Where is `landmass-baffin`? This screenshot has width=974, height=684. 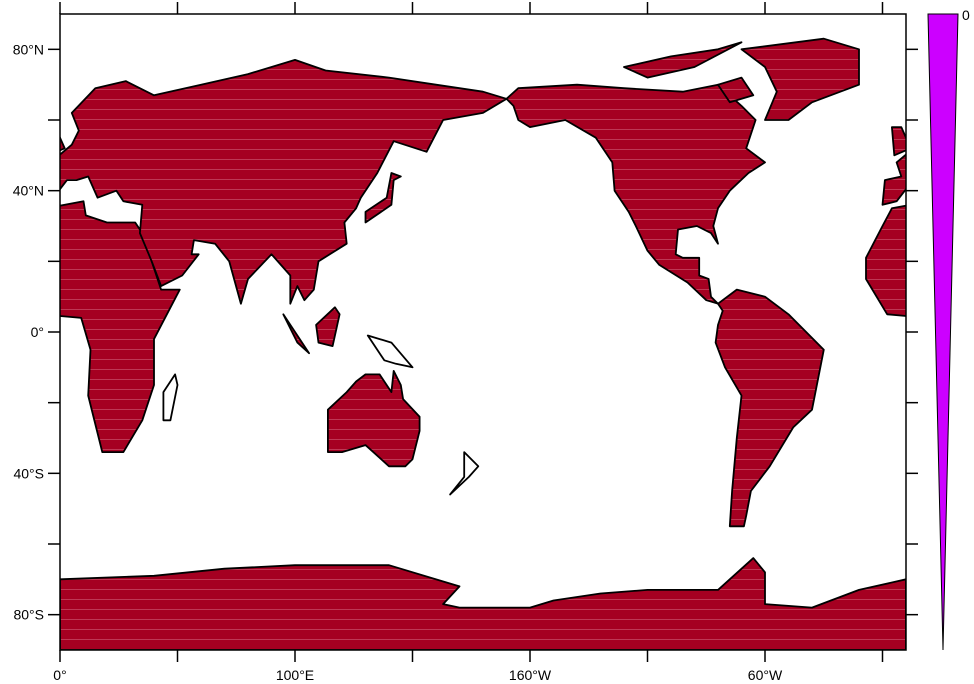
landmass-baffin is located at coordinates (736, 90).